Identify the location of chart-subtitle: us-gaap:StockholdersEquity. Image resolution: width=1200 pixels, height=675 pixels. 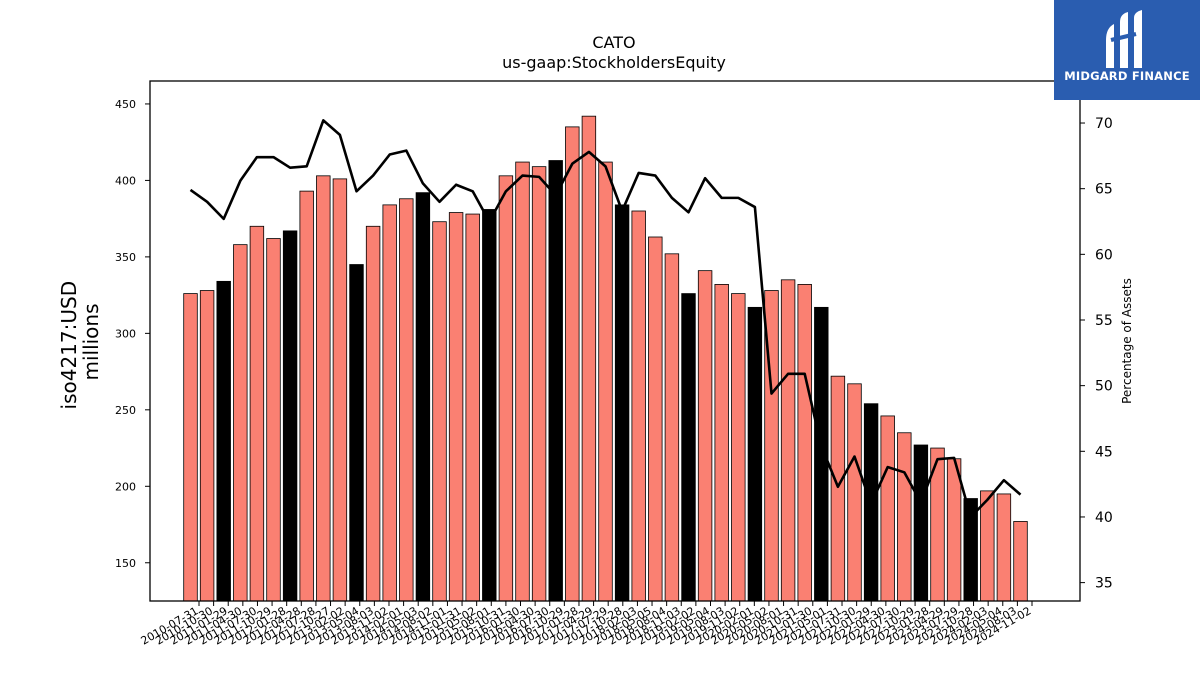
(614, 62).